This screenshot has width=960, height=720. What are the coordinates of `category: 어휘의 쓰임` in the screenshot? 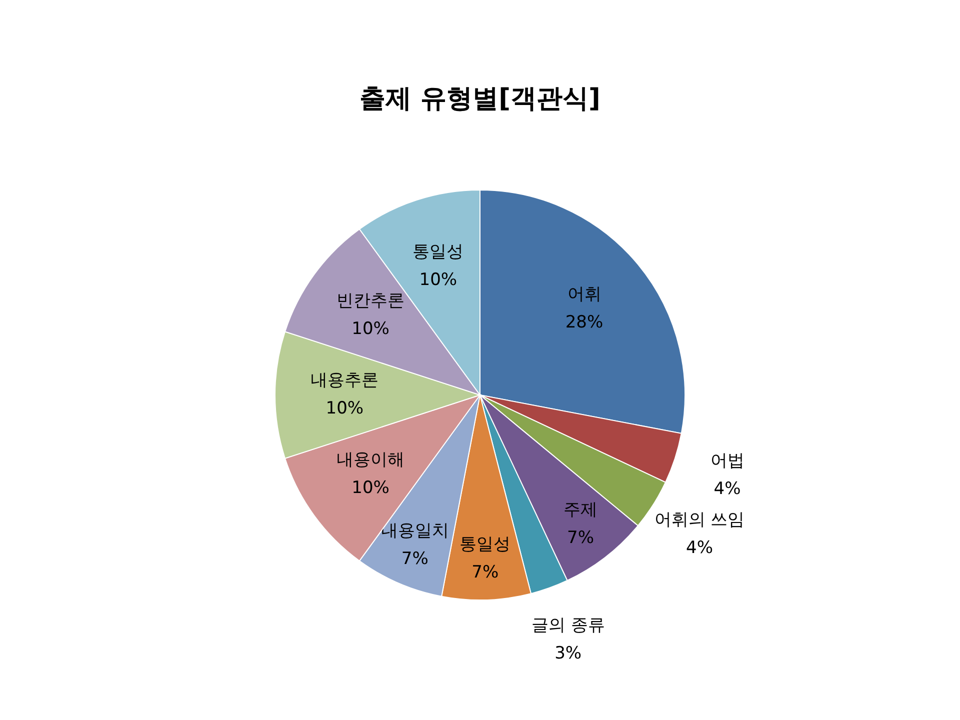 It's located at (699, 520).